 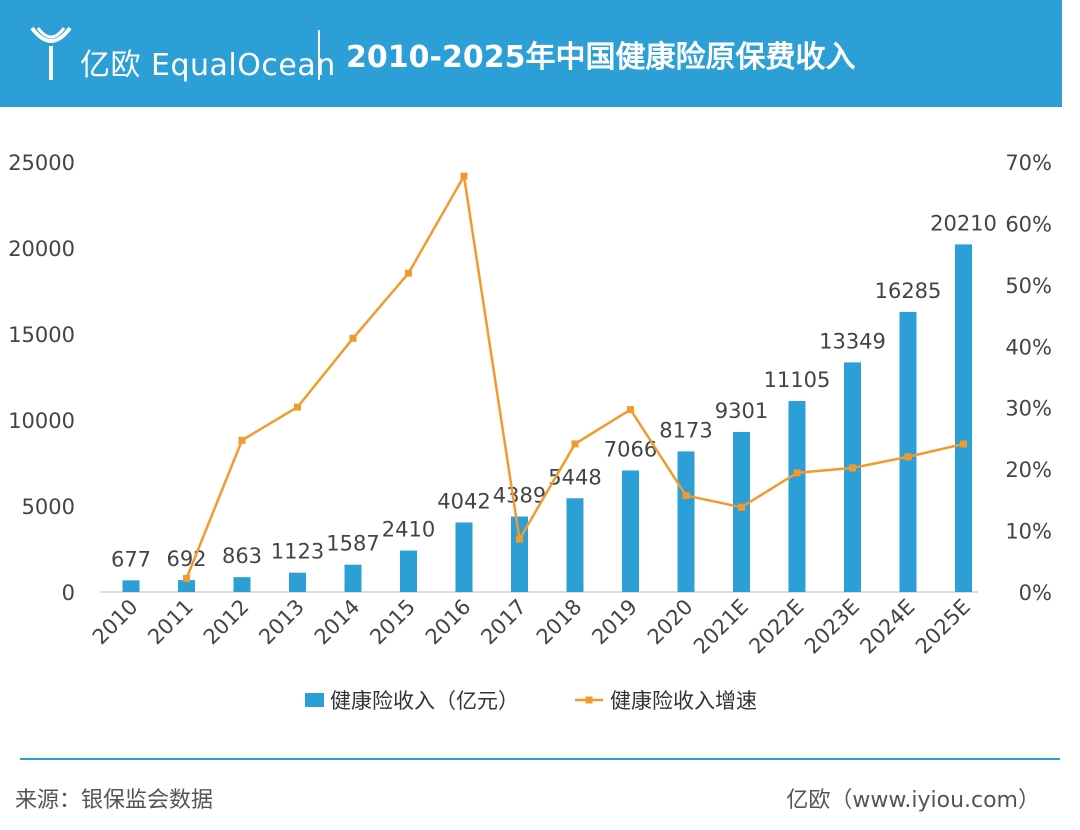 I want to click on left-tick-label: 20000, so click(x=41, y=249).